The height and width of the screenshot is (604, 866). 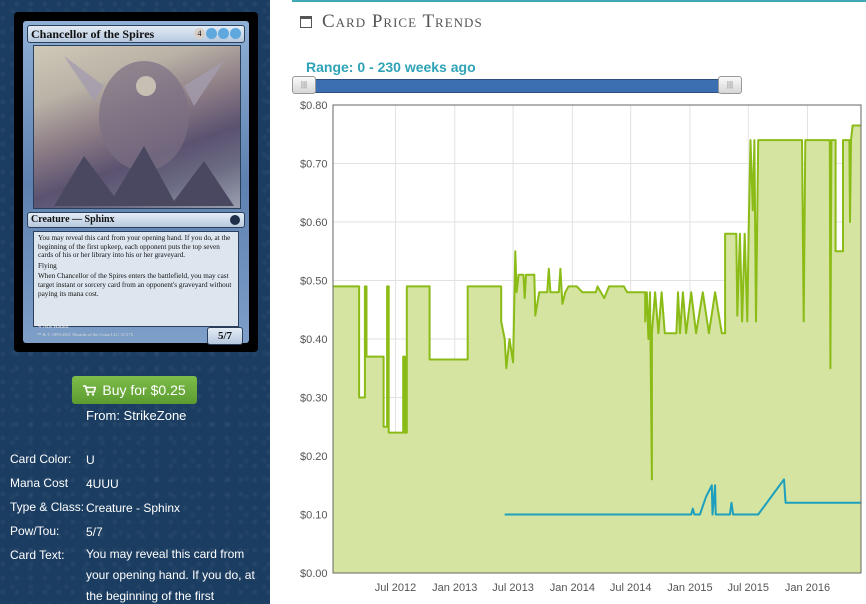 What do you see at coordinates (314, 399) in the screenshot?
I see `y-tick-label: $0.30` at bounding box center [314, 399].